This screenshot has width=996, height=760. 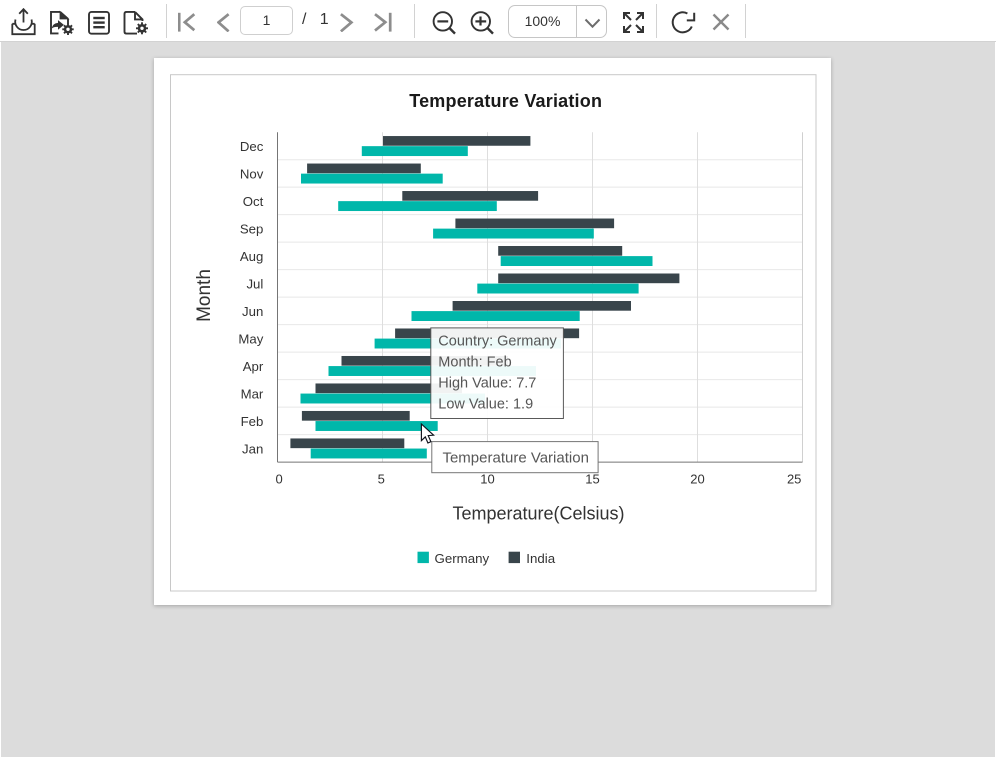 I want to click on svg-text: Temperature(Celsius), so click(x=538, y=514).